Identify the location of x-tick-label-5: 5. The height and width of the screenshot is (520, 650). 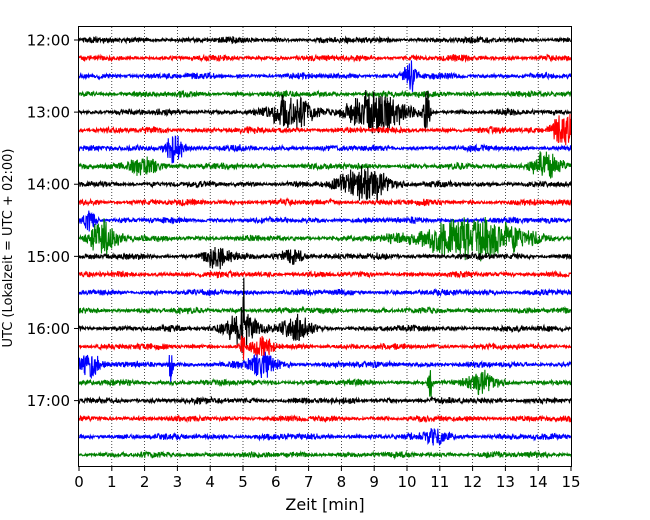
(243, 482).